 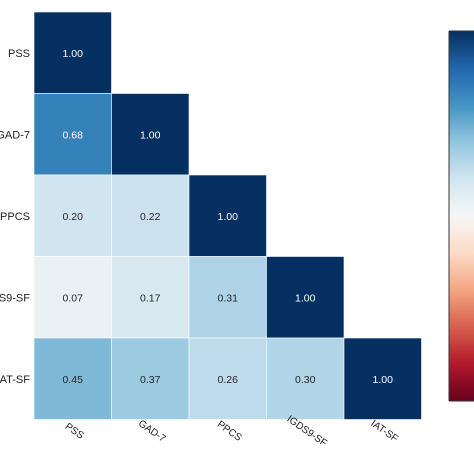 I want to click on y-tick-label: IAT-SF, so click(x=15, y=380).